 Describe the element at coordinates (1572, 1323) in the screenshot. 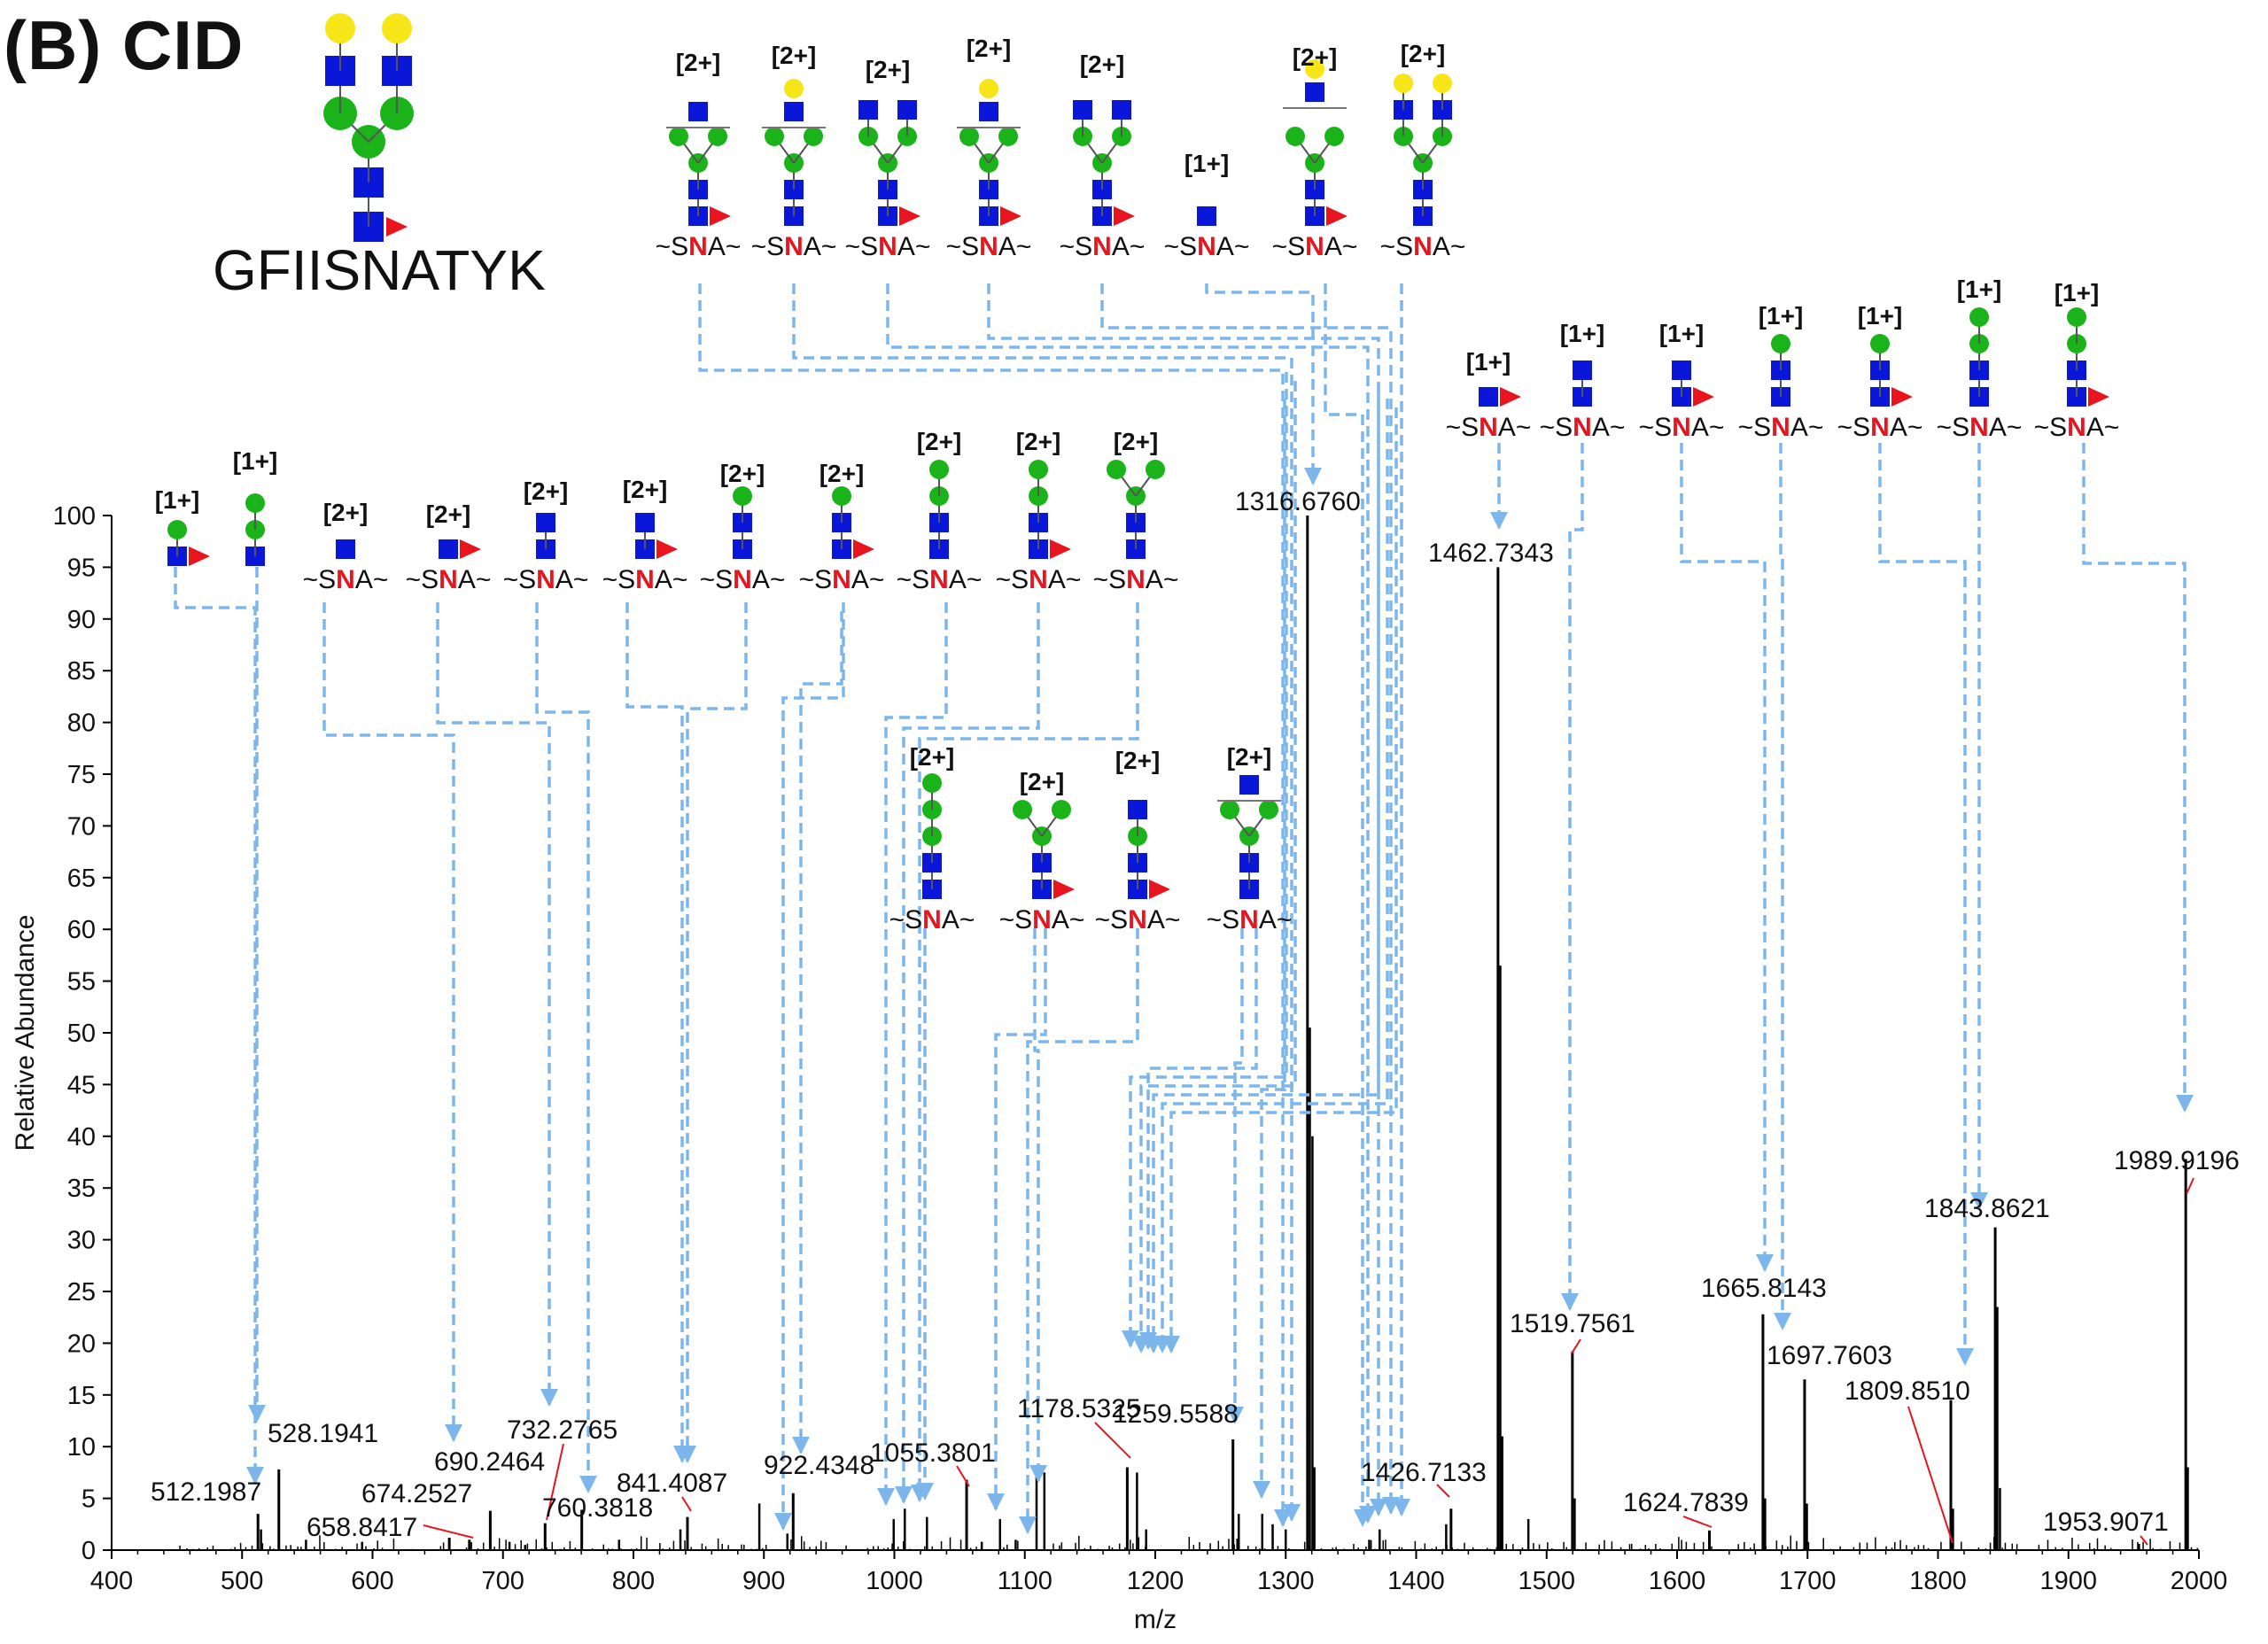

I see `peak-label: 1519.7561` at that location.